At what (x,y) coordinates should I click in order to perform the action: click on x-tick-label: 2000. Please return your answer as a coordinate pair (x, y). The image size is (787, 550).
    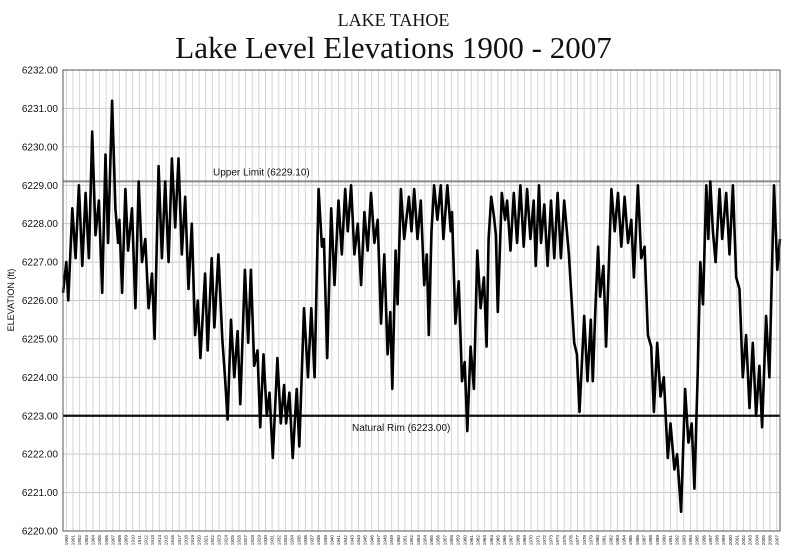
    Looking at the image, I should click on (730, 540).